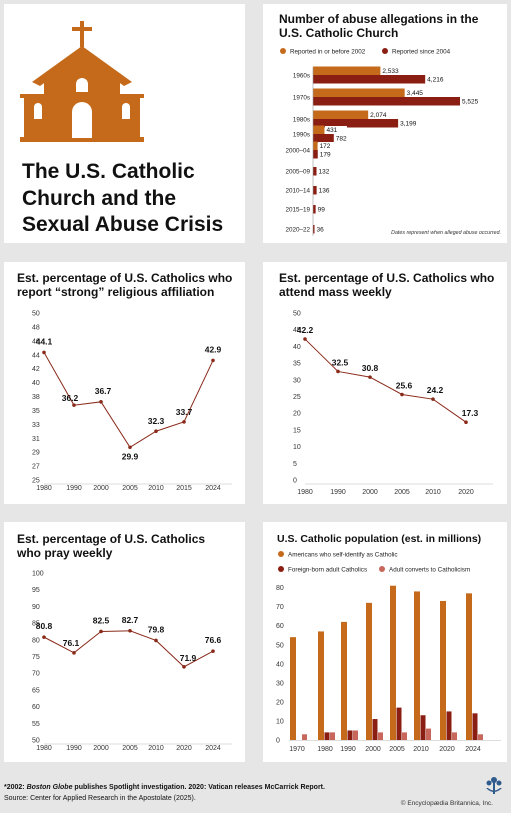 This screenshot has width=511, height=813. Describe the element at coordinates (370, 492) in the screenshot. I see `x-tick-label: 2000` at that location.